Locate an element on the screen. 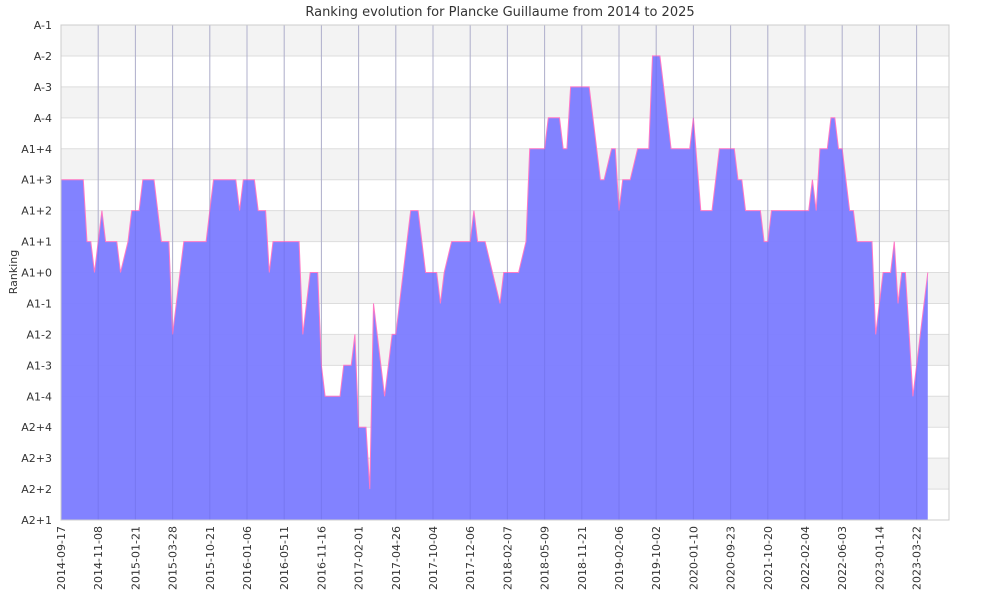 Image resolution: width=1000 pixels, height=600 pixels. x-tick-label: 2018-11-21 is located at coordinates (582, 558).